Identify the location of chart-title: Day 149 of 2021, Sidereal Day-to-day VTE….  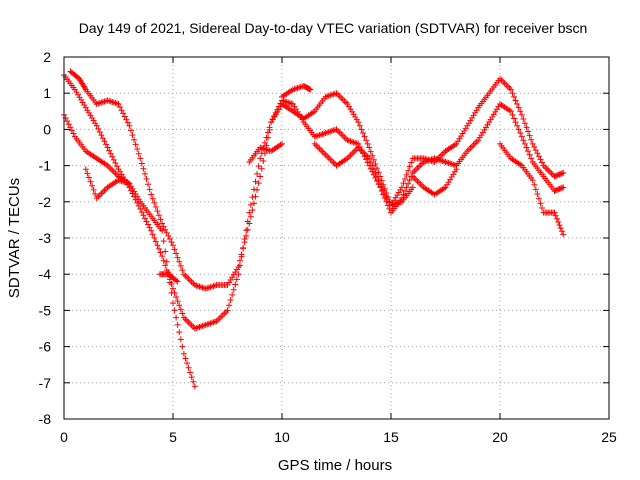
(333, 28).